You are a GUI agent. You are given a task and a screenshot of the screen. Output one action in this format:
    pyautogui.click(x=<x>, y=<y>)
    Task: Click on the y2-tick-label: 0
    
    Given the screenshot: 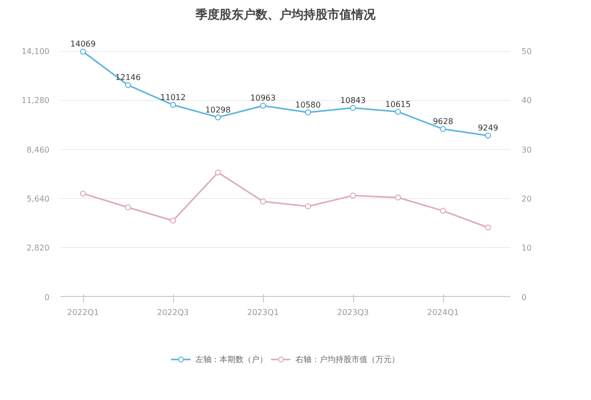 What is the action you would take?
    pyautogui.click(x=524, y=297)
    